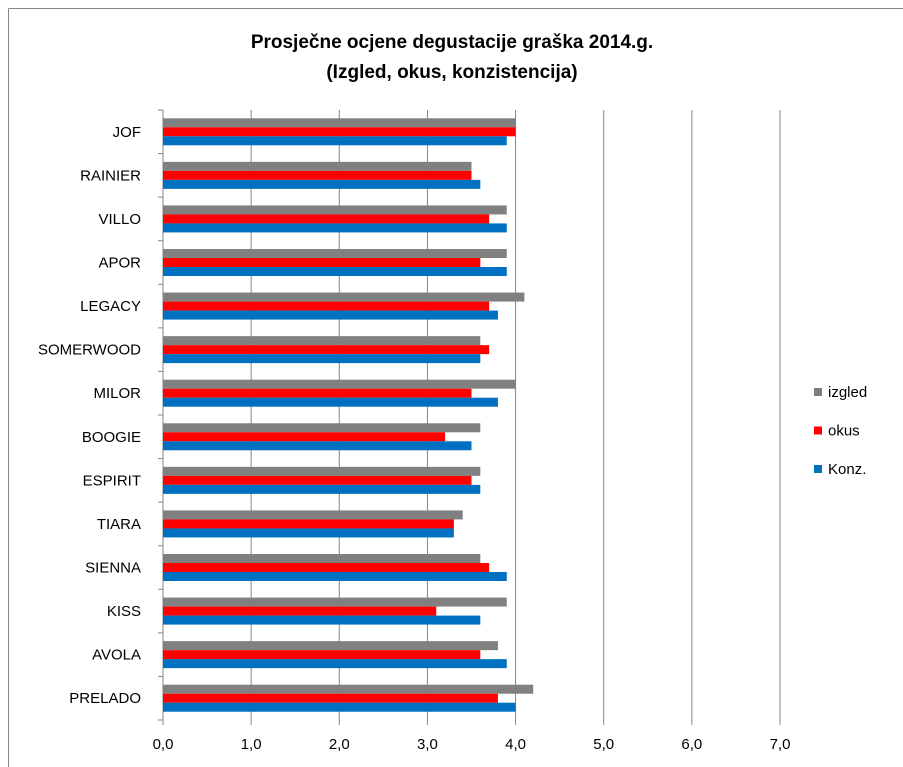 This screenshot has width=903, height=767. Describe the element at coordinates (110, 306) in the screenshot. I see `y-tick-label: LEGACY` at that location.